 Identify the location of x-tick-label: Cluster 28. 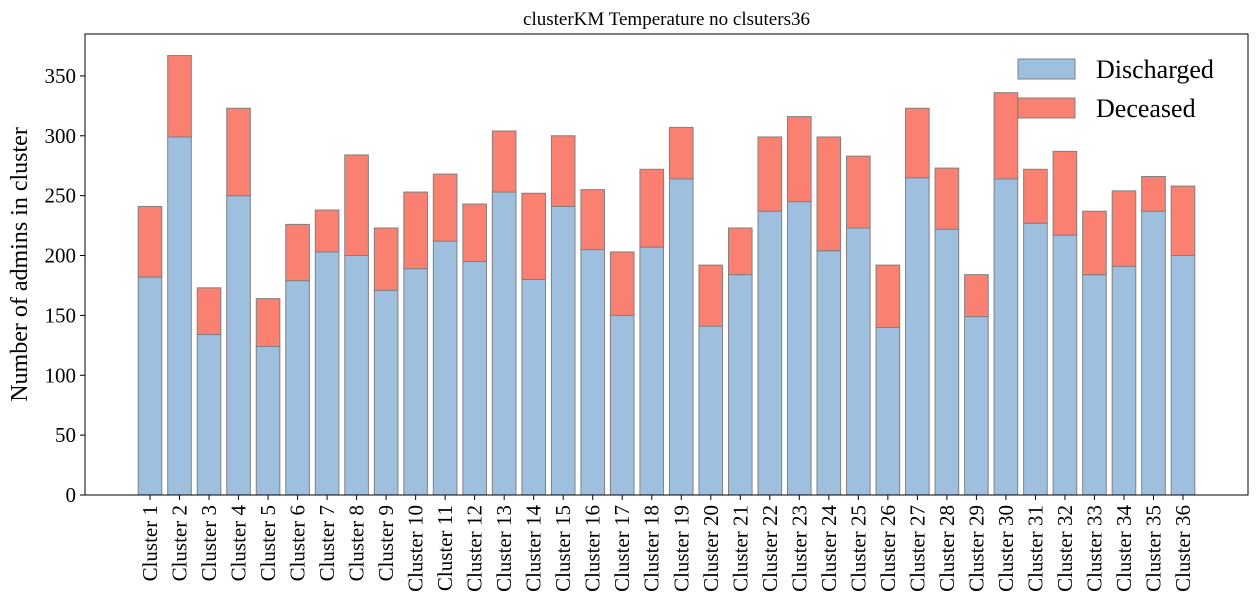
(947, 548).